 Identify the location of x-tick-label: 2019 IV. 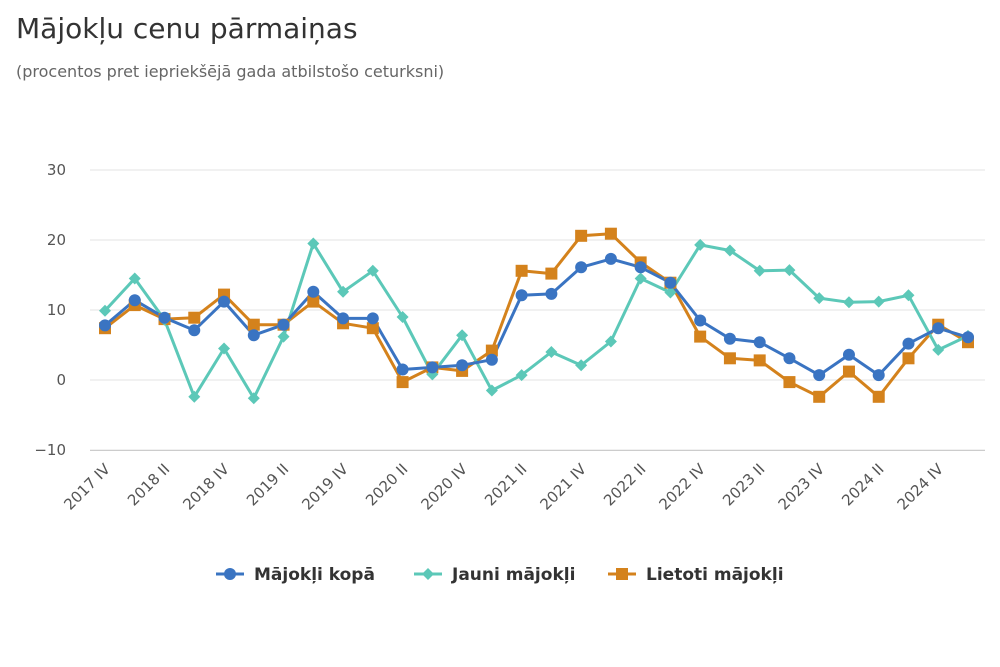
(325, 487).